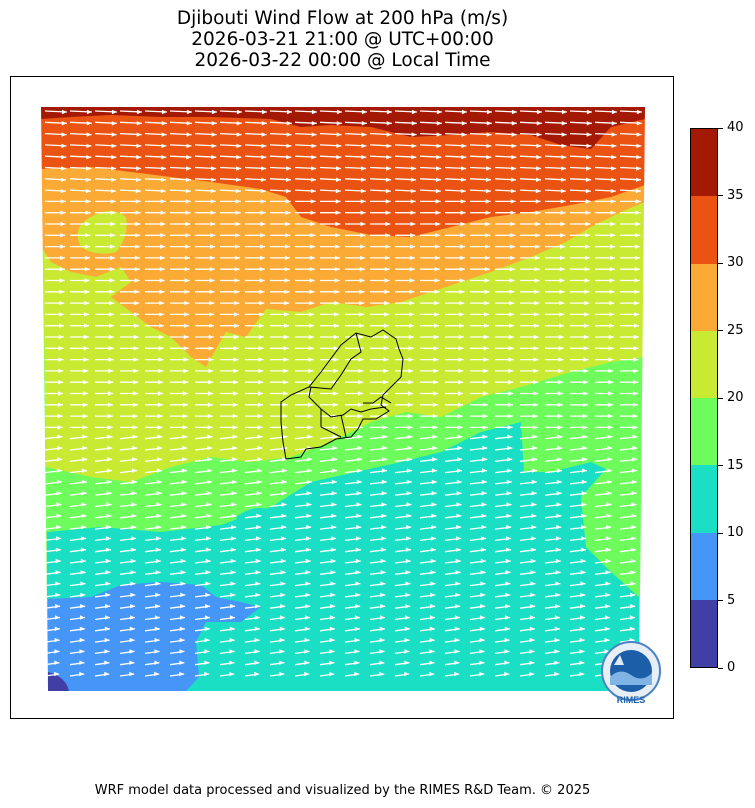 Image resolution: width=755 pixels, height=808 pixels. I want to click on djibouti-internal-border, so click(350, 385).